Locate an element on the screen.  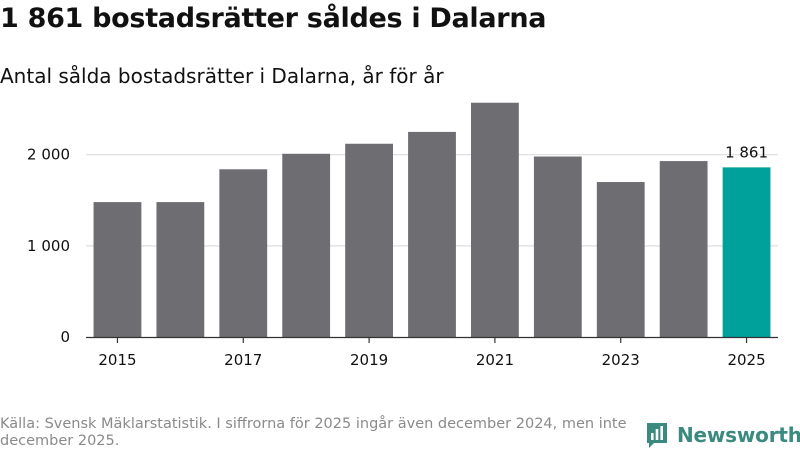
x-tick-label: 2019 is located at coordinates (369, 360).